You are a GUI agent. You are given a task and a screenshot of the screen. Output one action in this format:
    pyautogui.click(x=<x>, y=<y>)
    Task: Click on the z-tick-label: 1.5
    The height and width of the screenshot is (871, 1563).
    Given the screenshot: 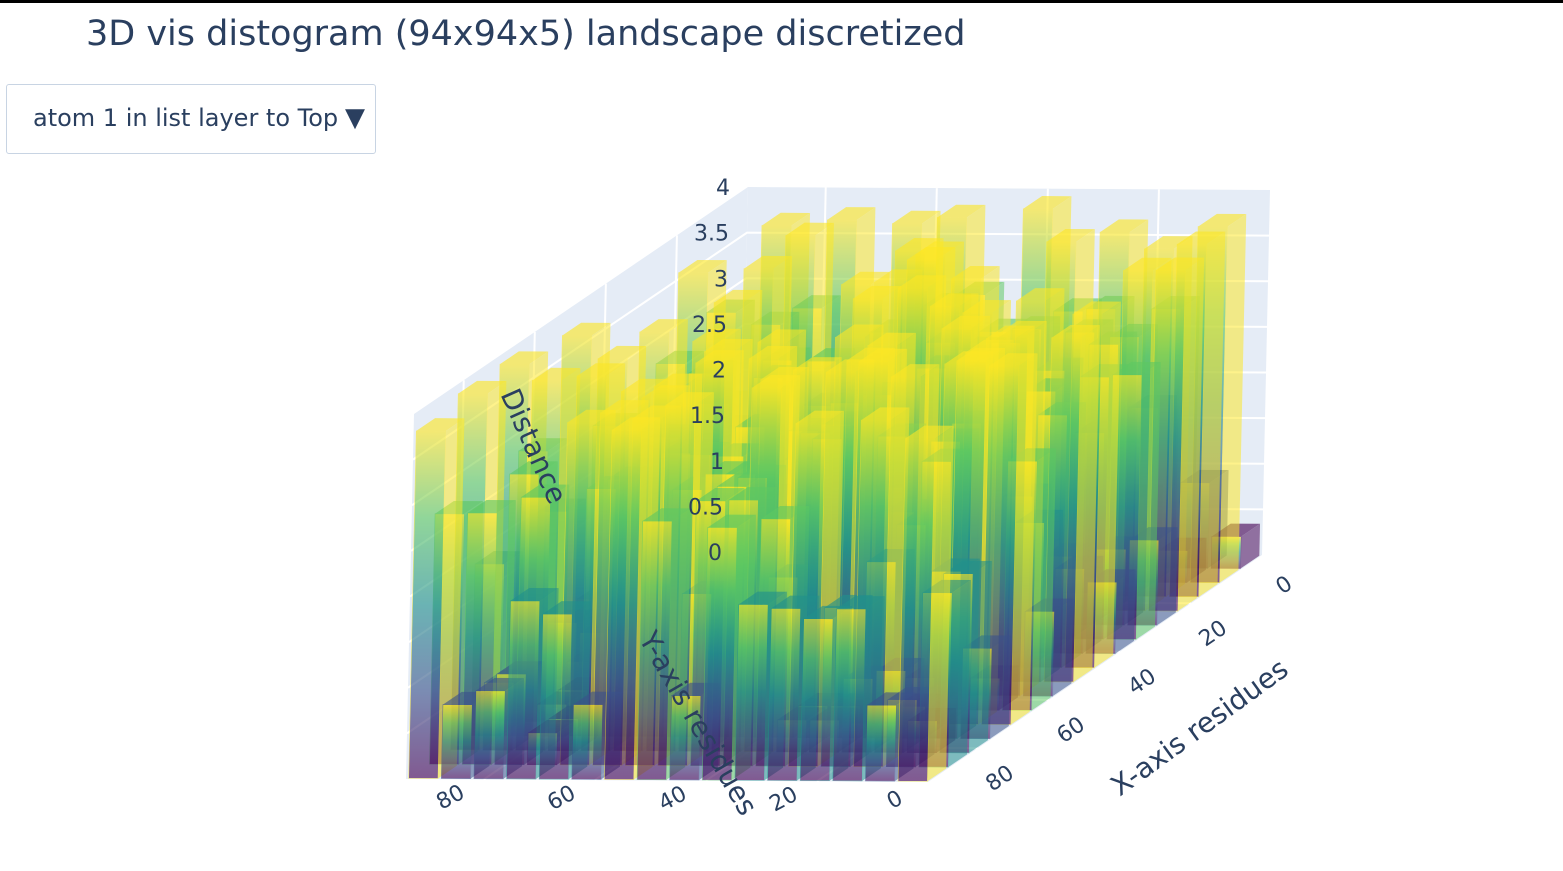 What is the action you would take?
    pyautogui.click(x=707, y=416)
    